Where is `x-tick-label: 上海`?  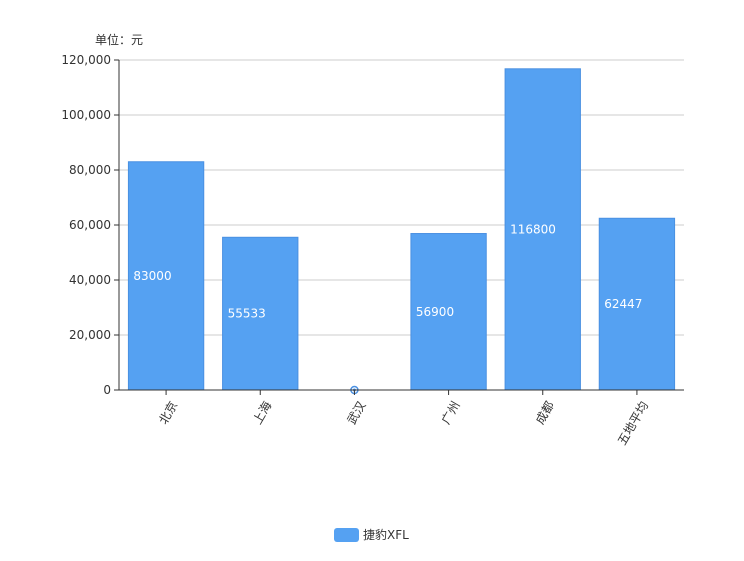 x-tick-label: 上海 is located at coordinates (261, 412).